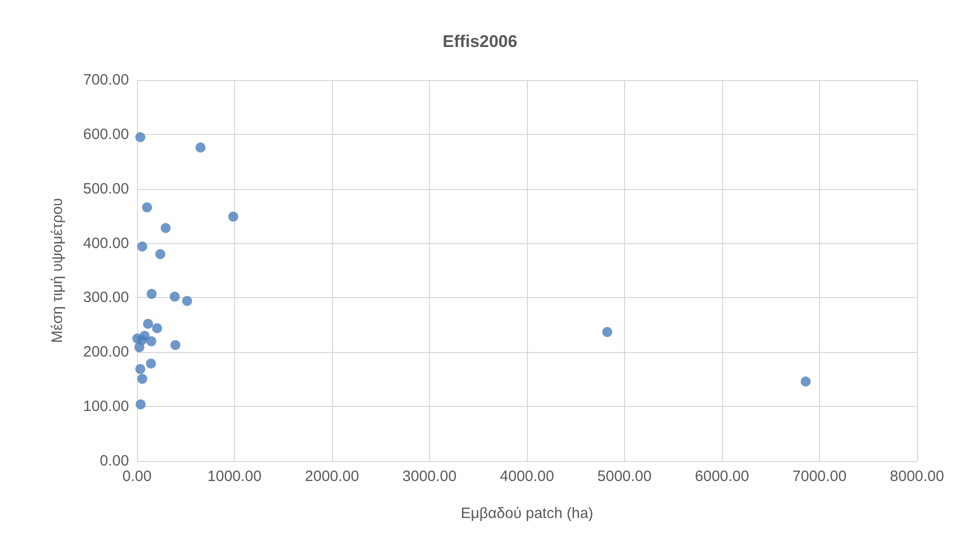 This screenshot has height=546, width=960. Describe the element at coordinates (114, 461) in the screenshot. I see `y-tick-label: 0.00` at that location.